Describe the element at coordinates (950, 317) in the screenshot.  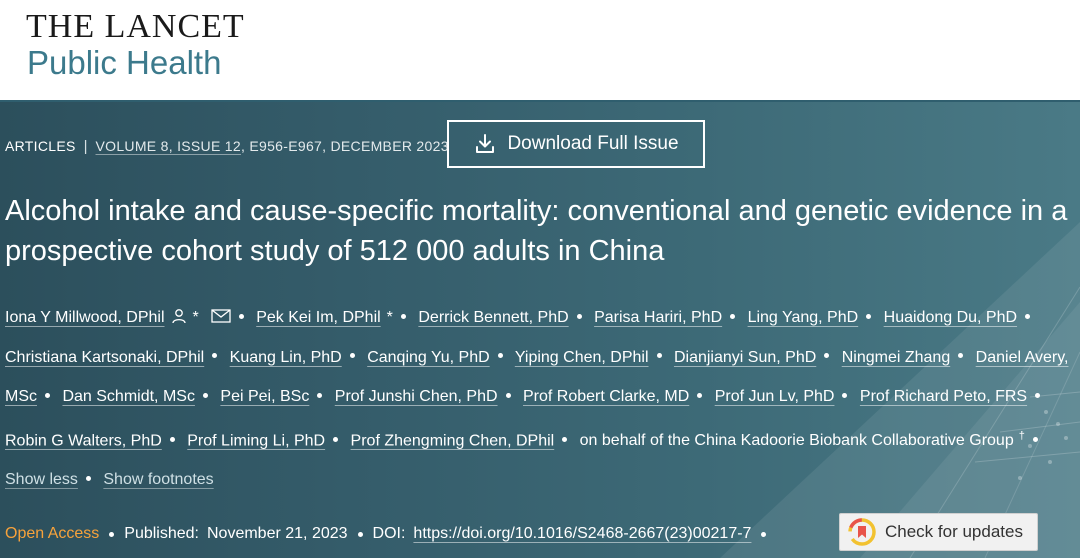
I see `author-link: Huaidong Du, PhD` at that location.